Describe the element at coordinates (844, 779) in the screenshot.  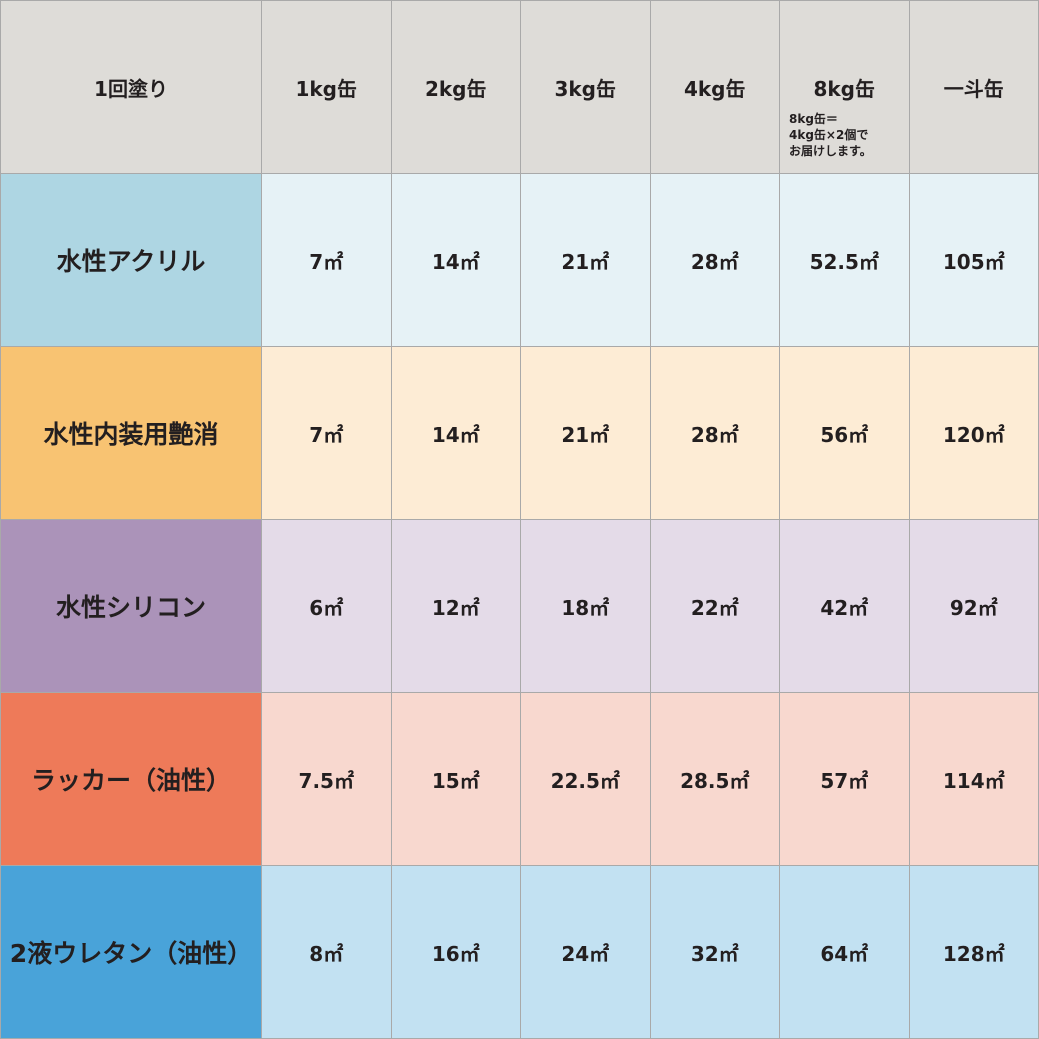
I see `coverage-cell: 57㎡` at that location.